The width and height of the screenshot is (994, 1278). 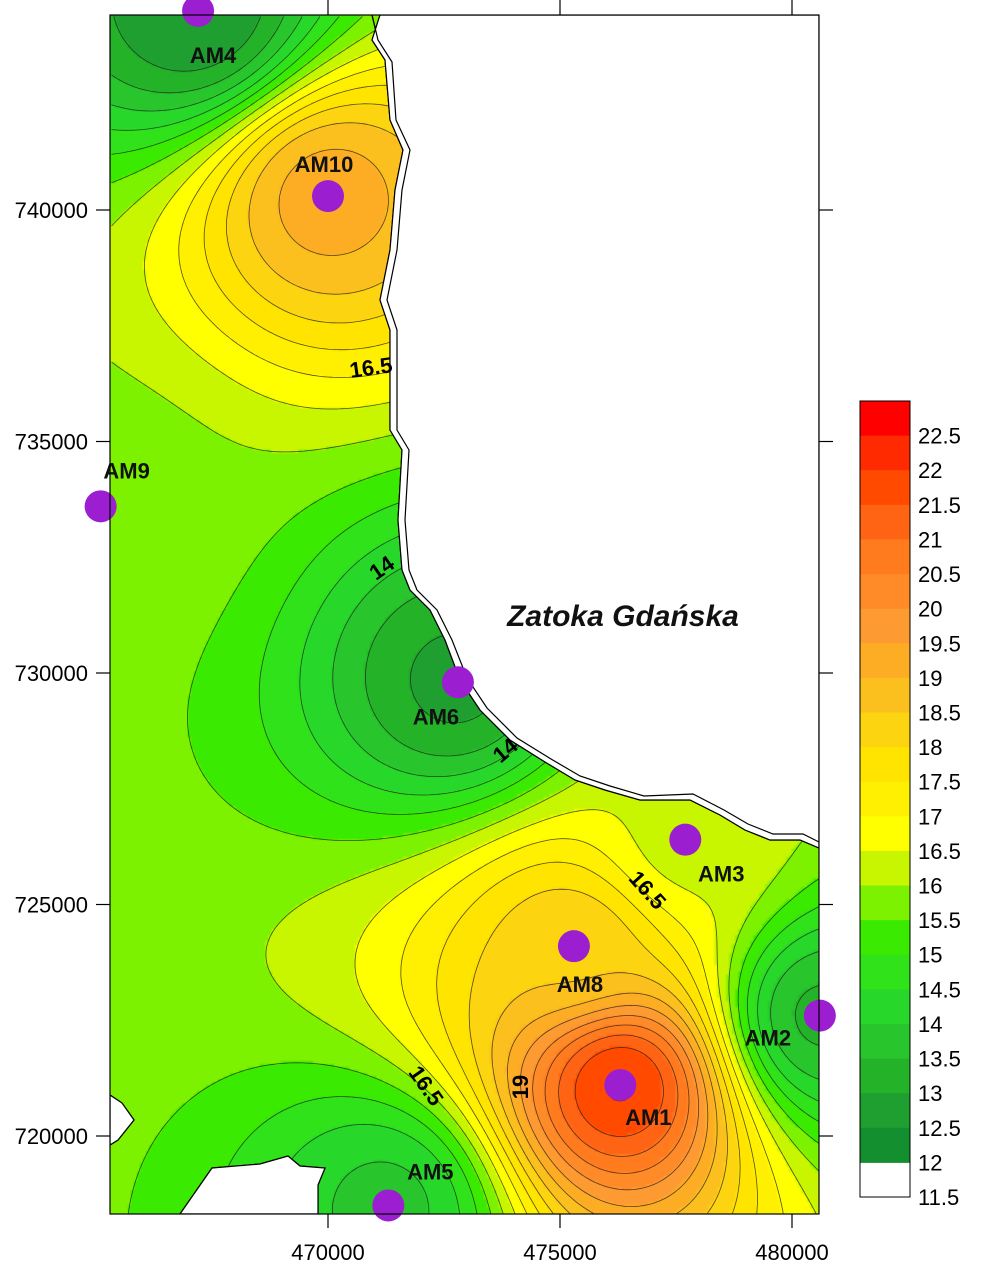 I want to click on legend-level-label: 22.5, so click(x=939, y=436).